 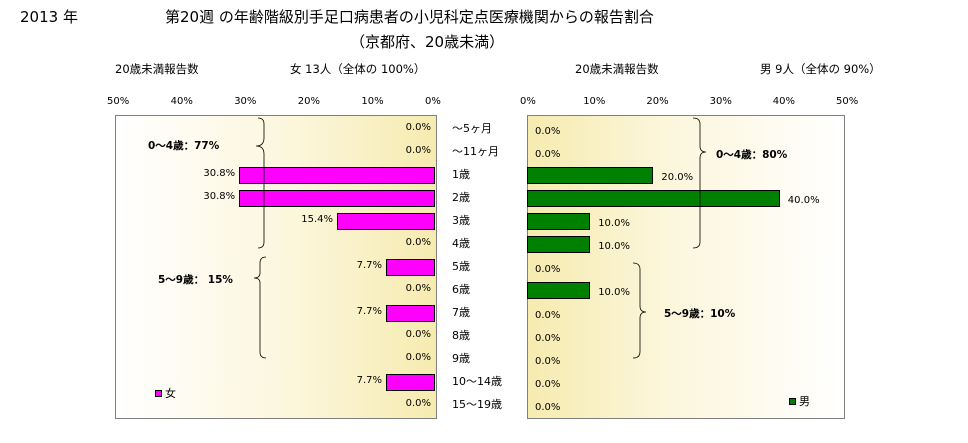 What do you see at coordinates (461, 312) in the screenshot?
I see `category-label: 7歳` at bounding box center [461, 312].